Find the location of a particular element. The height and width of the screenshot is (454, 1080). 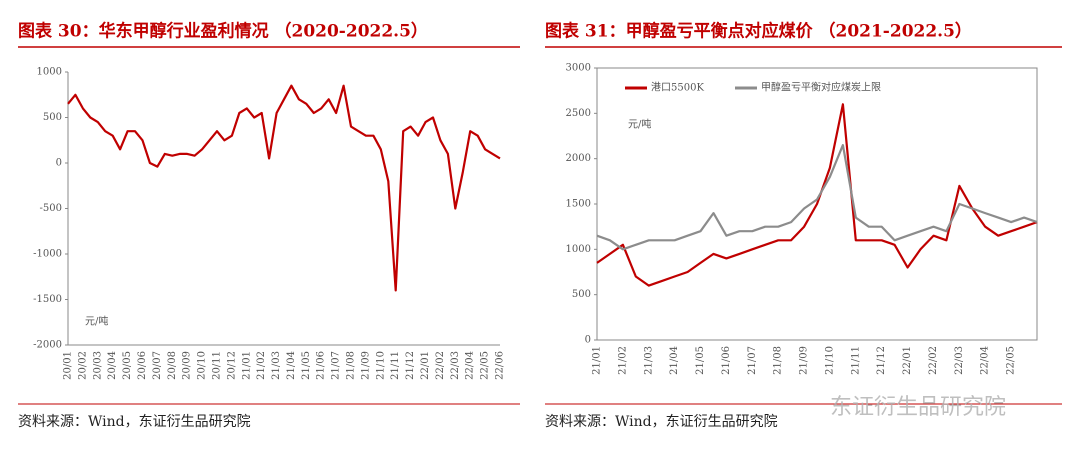

y-tick-label: 2500 is located at coordinates (578, 113).